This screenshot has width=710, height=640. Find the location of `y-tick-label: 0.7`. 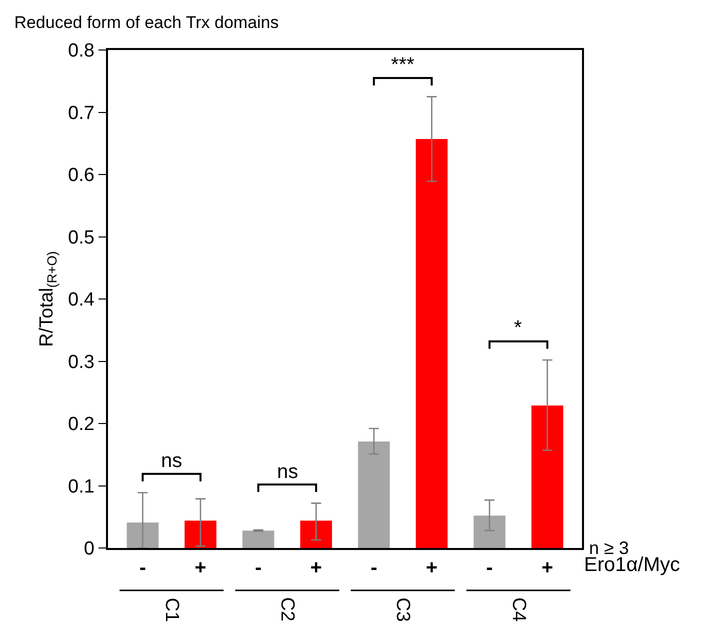

y-tick-label: 0.7 is located at coordinates (81, 113).